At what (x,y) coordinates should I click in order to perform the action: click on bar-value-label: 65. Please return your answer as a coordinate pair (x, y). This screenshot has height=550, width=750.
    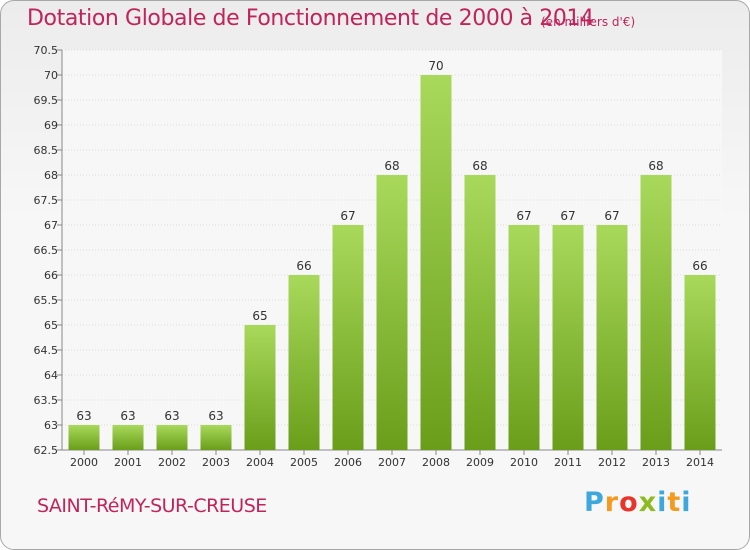
    Looking at the image, I should click on (259, 316).